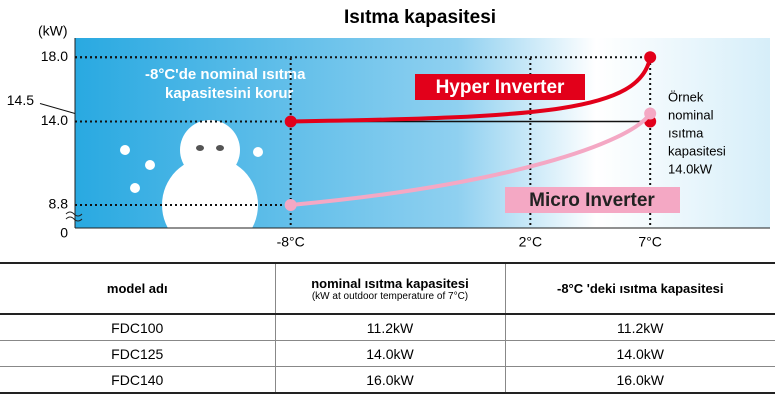 The image size is (775, 408). I want to click on table-cell: FDC140, so click(137, 380).